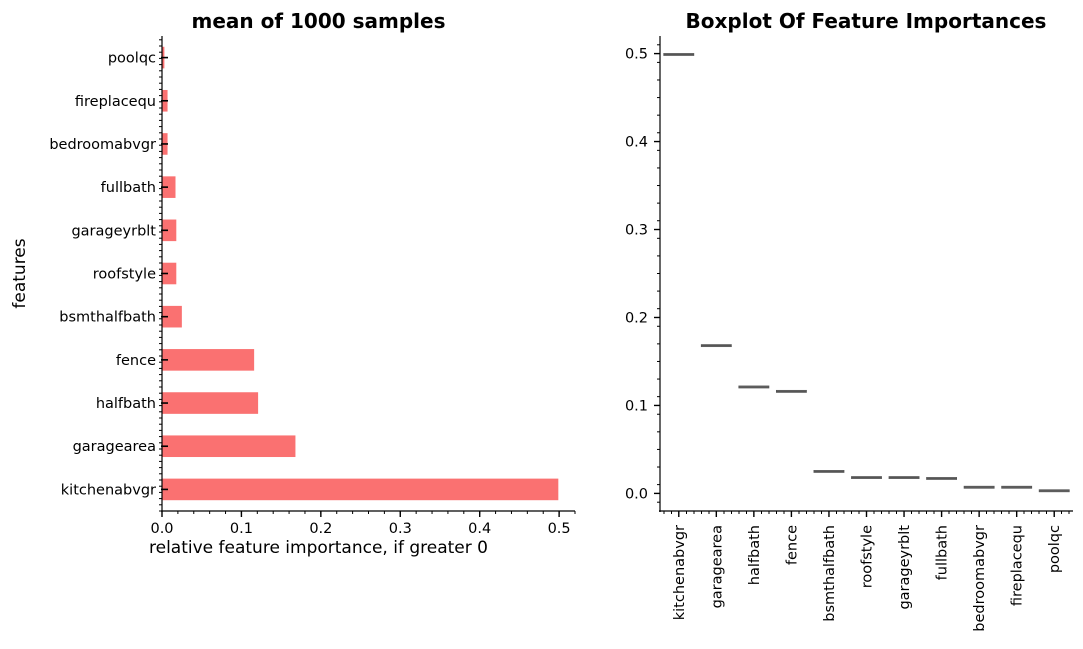 The width and height of the screenshot is (1083, 649). What do you see at coordinates (318, 21) in the screenshot?
I see `bar-chart-title: mean of 1000 samples` at bounding box center [318, 21].